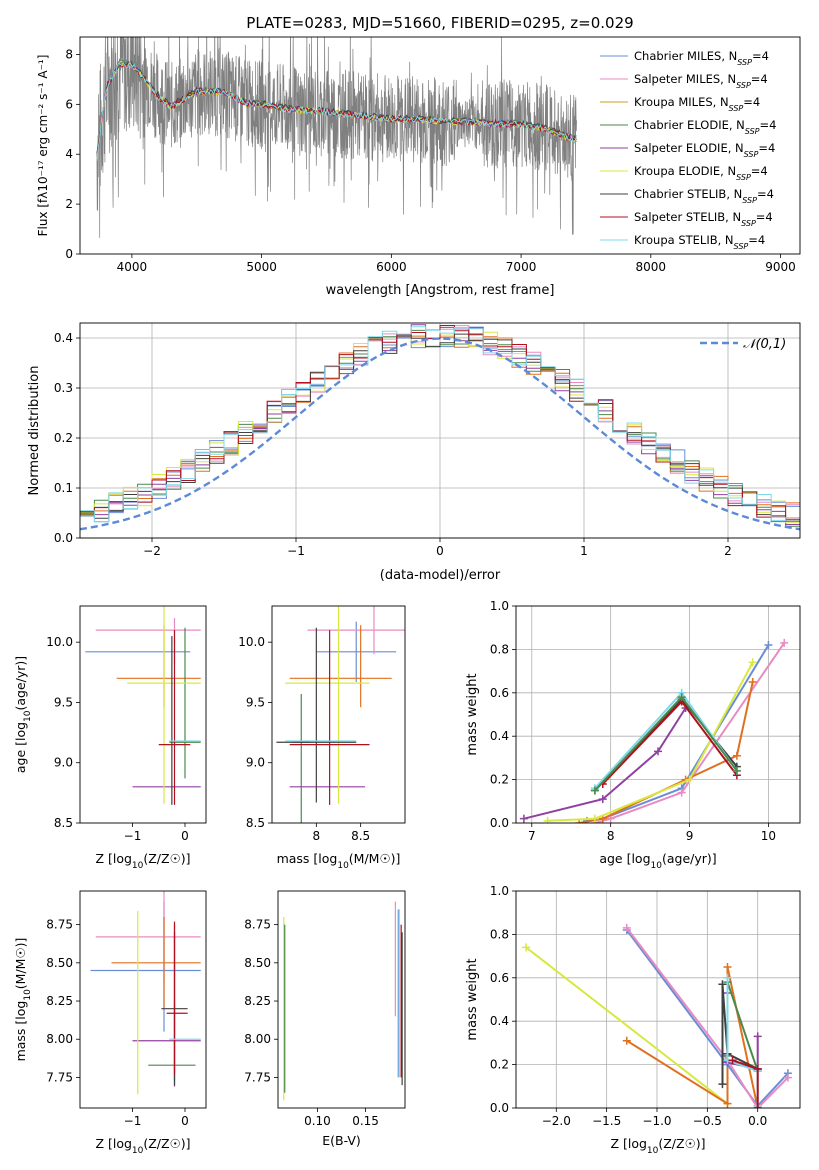  Describe the element at coordinates (440, 290) in the screenshot. I see `x-axis-label: wavelength [Angstrom, rest frame]` at that location.